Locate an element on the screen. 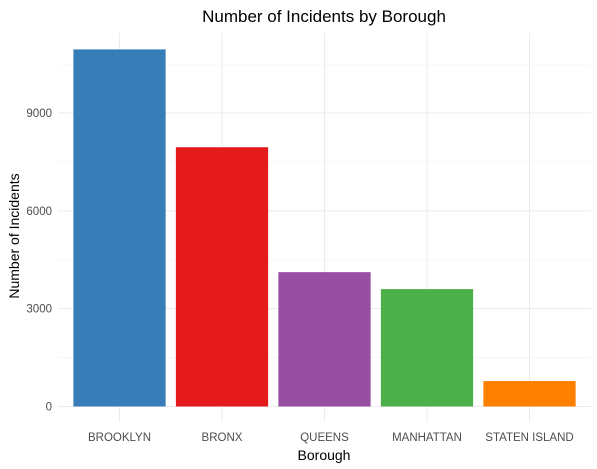  x-axis-title: Borough is located at coordinates (324, 455).